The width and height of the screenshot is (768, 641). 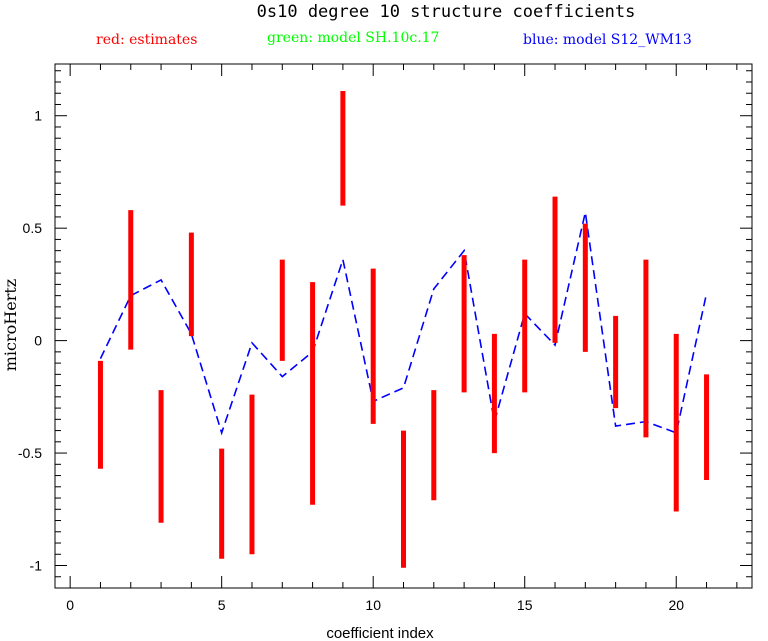 I want to click on x-tick-label: 0, so click(x=70, y=605).